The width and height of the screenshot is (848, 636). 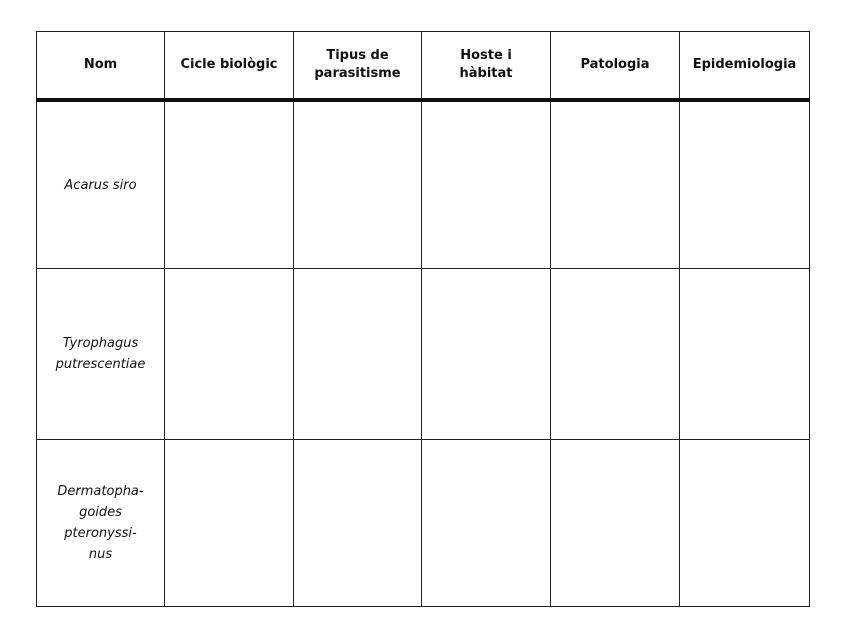 What do you see at coordinates (100, 523) in the screenshot?
I see `species-name: Dermatopha- goides pteronyssi- nus` at bounding box center [100, 523].